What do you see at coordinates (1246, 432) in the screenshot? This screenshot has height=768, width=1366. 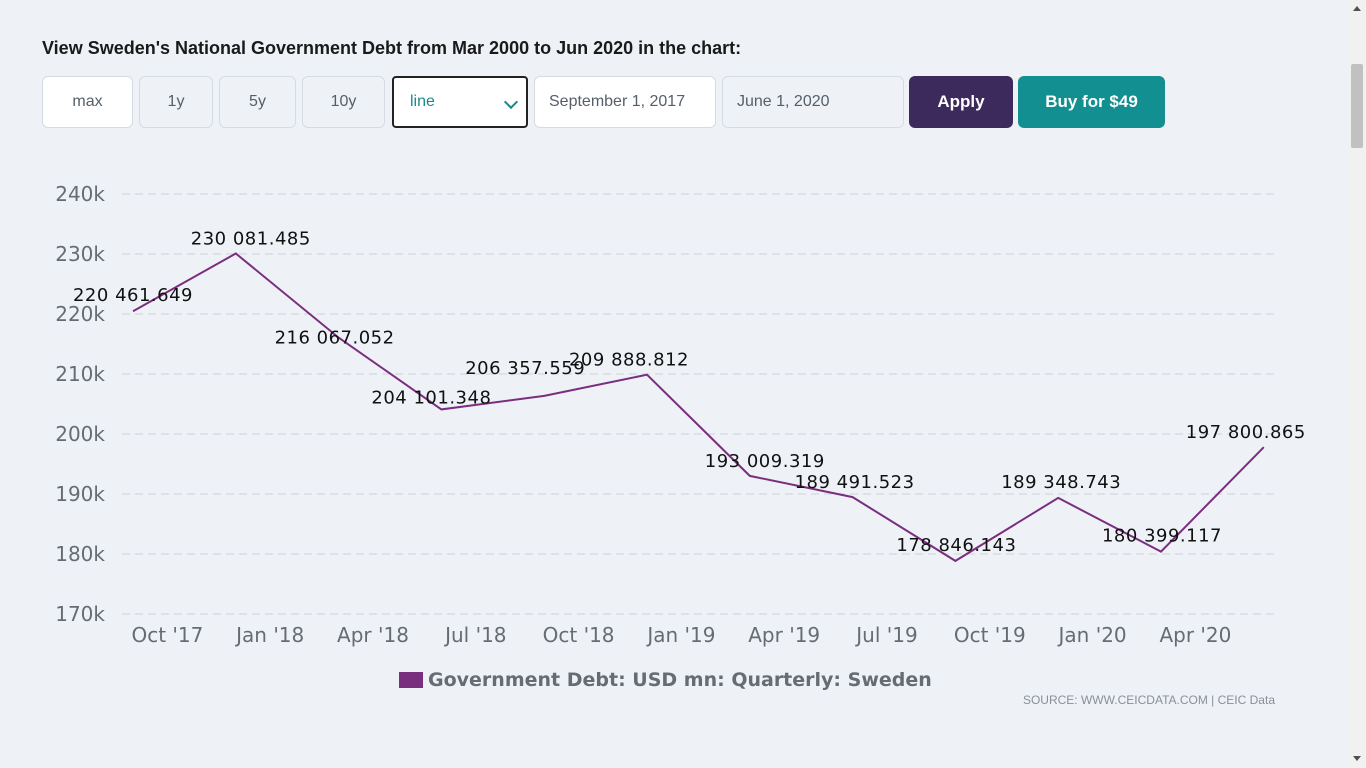 I see `data-label: 197 800.865` at bounding box center [1246, 432].